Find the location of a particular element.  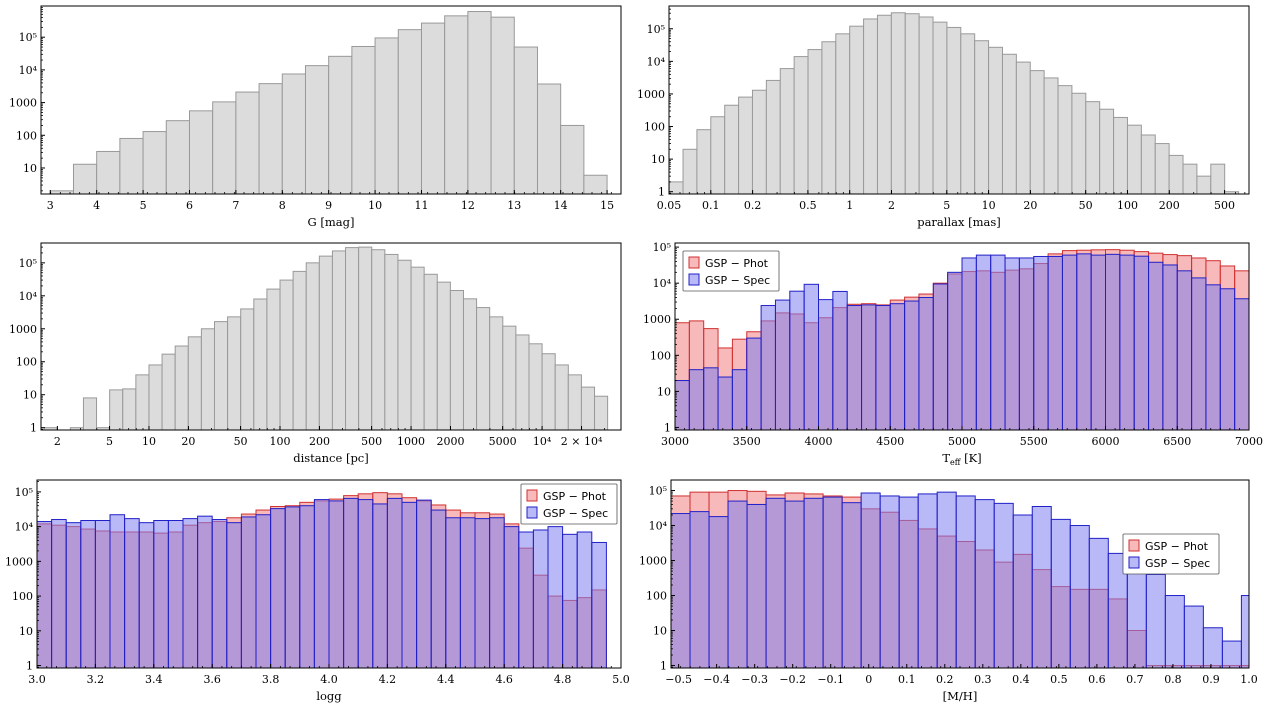

x-tick-label: 7 is located at coordinates (235, 205).